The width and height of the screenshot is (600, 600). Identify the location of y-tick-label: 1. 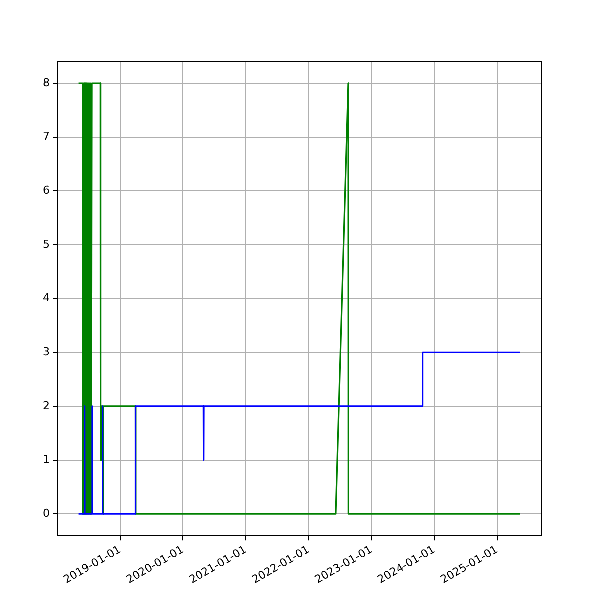
(46, 459).